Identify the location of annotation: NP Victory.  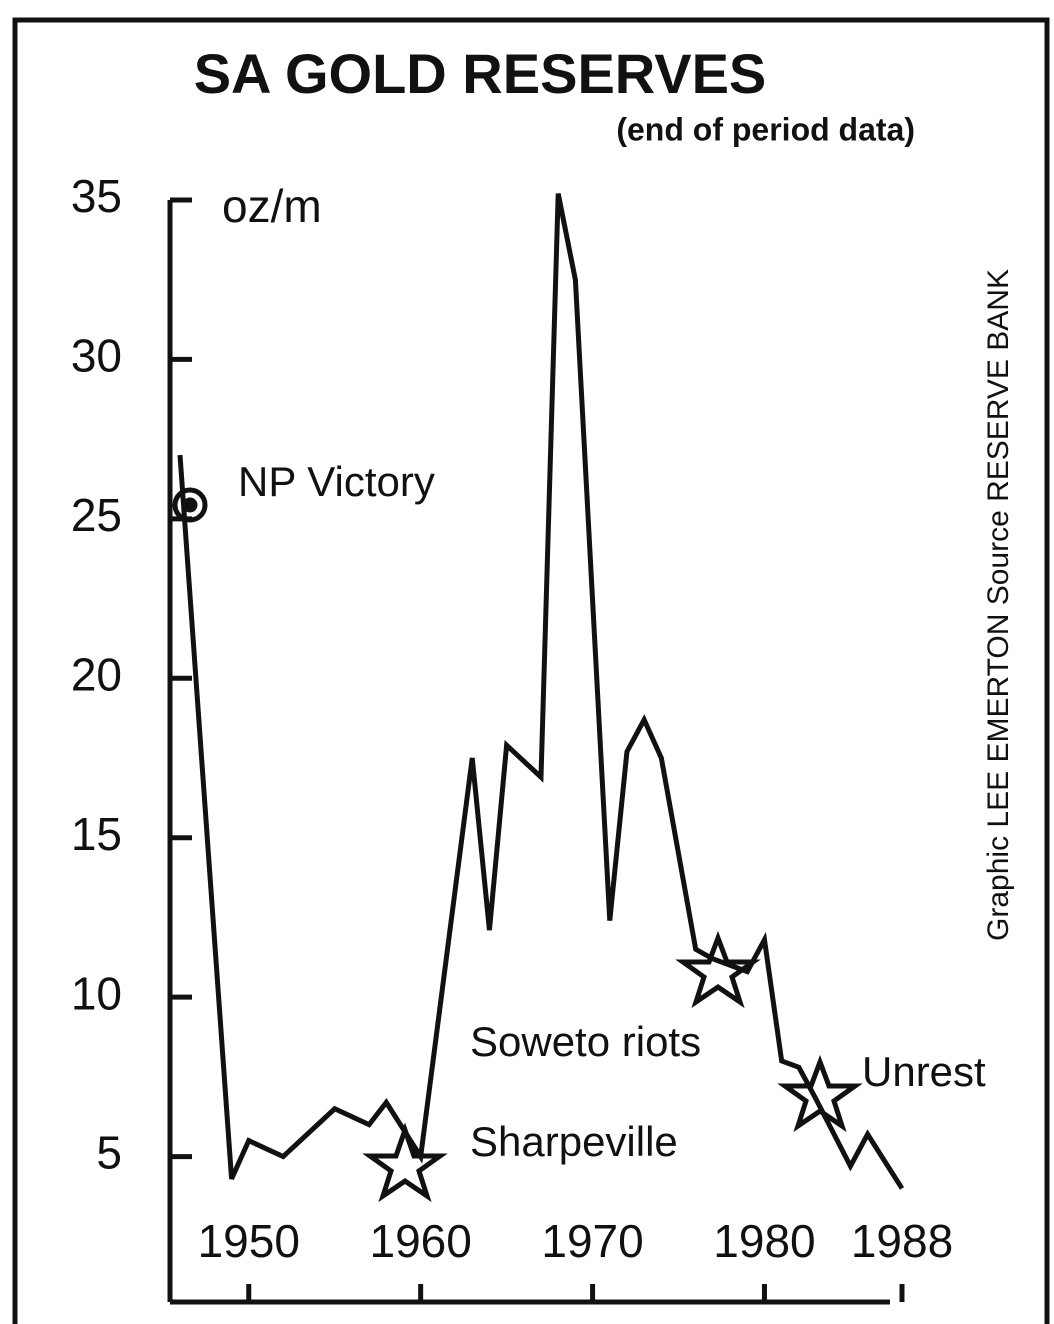
(336, 481).